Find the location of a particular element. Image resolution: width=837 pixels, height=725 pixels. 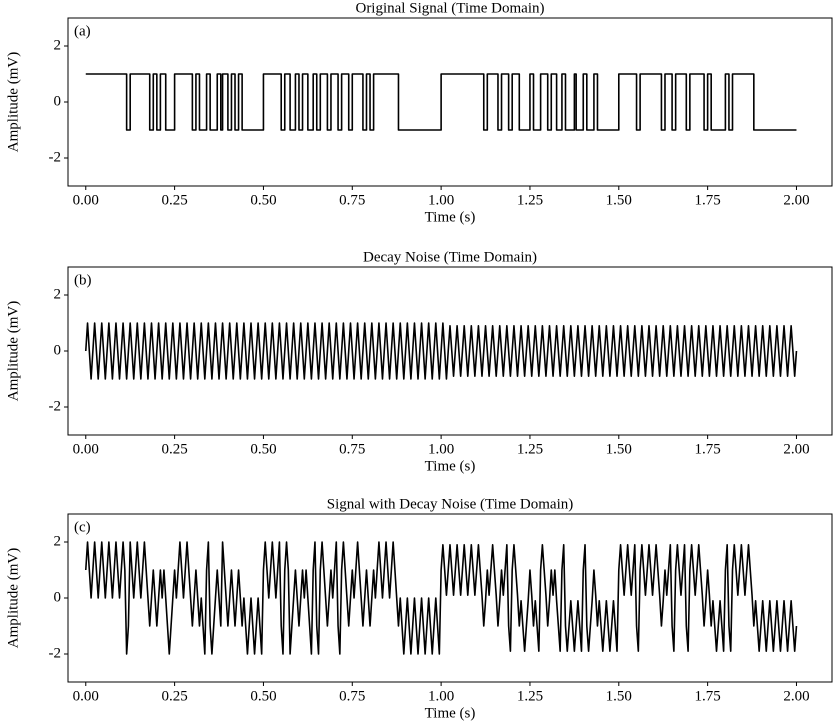

panel-label: (a) is located at coordinates (82, 31).